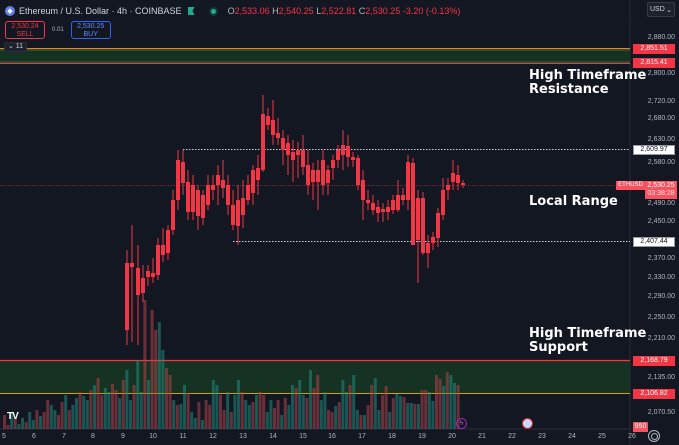  What do you see at coordinates (90, 30) in the screenshot?
I see `buy-button: 2,530.25 BUY` at bounding box center [90, 30].